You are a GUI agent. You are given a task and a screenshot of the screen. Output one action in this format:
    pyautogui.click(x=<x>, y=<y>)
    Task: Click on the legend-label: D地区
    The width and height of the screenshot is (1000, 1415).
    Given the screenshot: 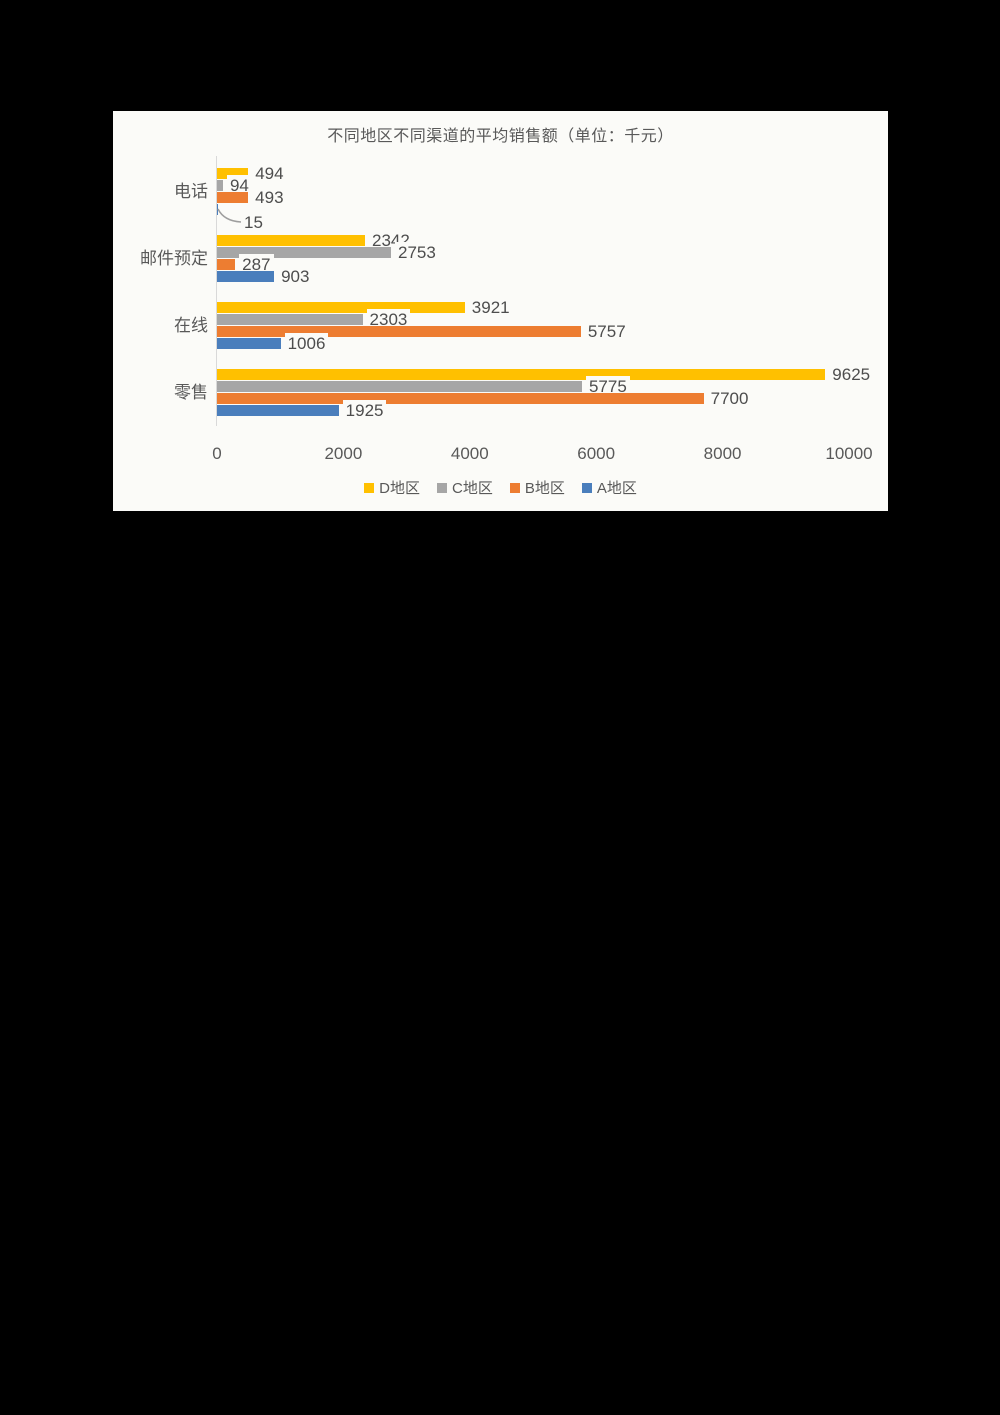 What is the action you would take?
    pyautogui.click(x=399, y=488)
    